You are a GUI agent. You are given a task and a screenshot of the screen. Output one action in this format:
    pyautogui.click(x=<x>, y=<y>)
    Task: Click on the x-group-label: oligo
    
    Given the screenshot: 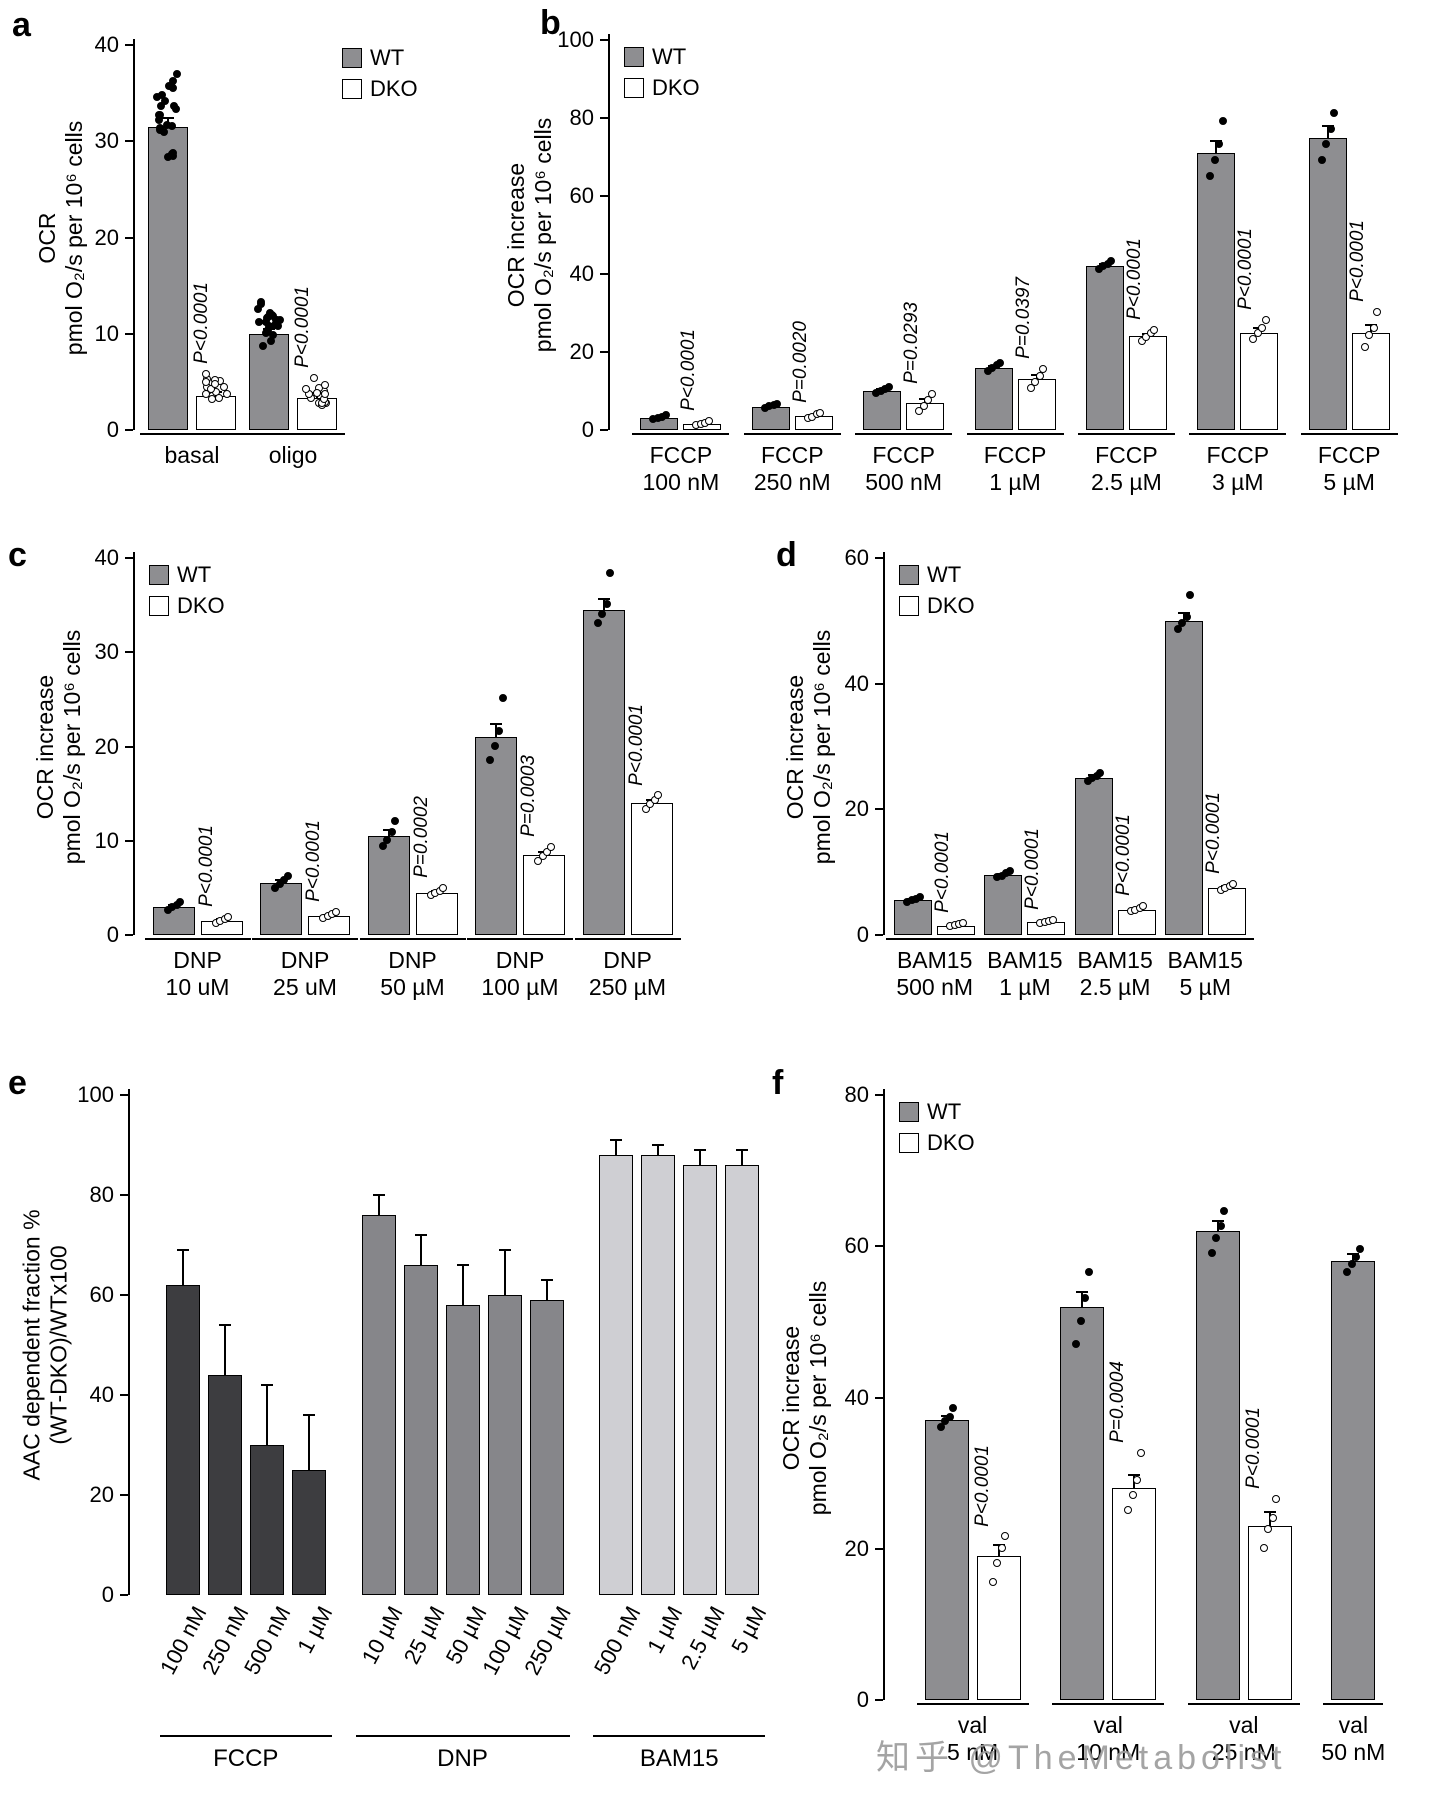 What is the action you would take?
    pyautogui.click(x=293, y=455)
    